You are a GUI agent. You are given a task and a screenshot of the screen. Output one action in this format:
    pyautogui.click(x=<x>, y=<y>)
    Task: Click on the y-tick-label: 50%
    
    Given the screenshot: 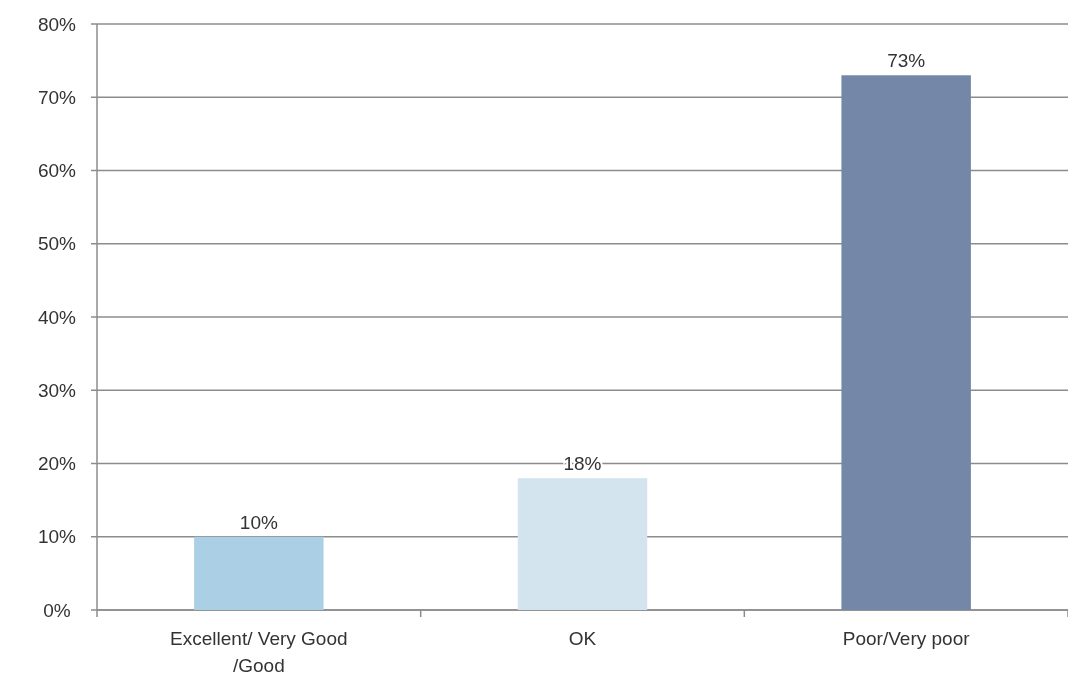 What is the action you would take?
    pyautogui.click(x=57, y=244)
    